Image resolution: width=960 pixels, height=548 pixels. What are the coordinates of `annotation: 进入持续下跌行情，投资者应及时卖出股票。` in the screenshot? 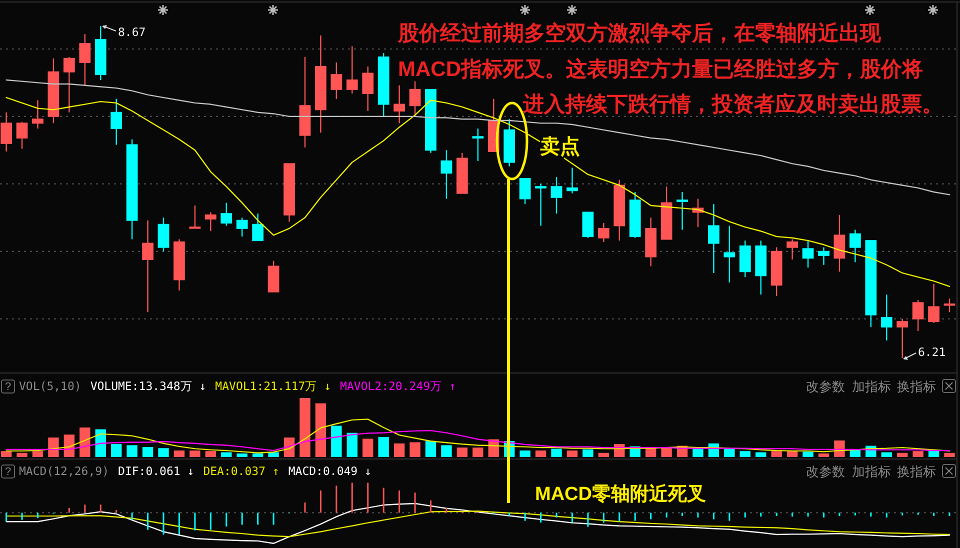 It's located at (732, 104).